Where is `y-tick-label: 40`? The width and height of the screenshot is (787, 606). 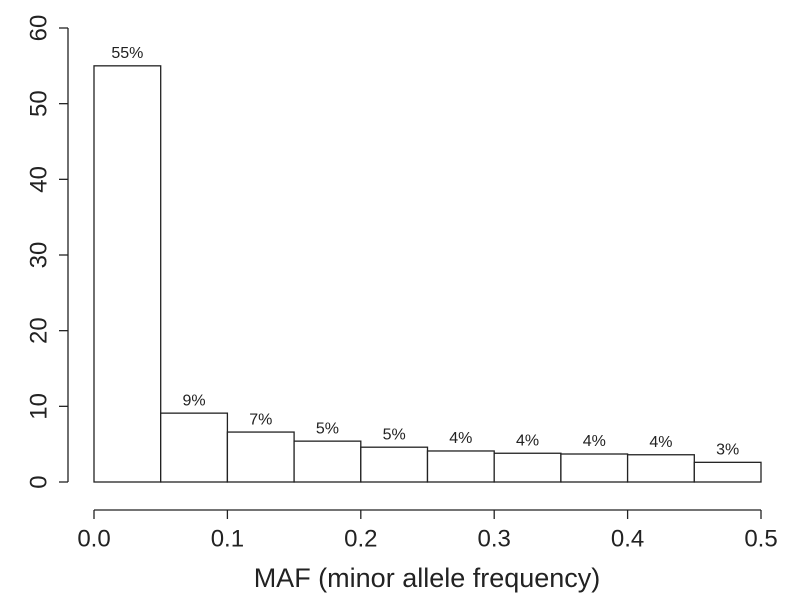
y-tick-label: 40 is located at coordinates (38, 179).